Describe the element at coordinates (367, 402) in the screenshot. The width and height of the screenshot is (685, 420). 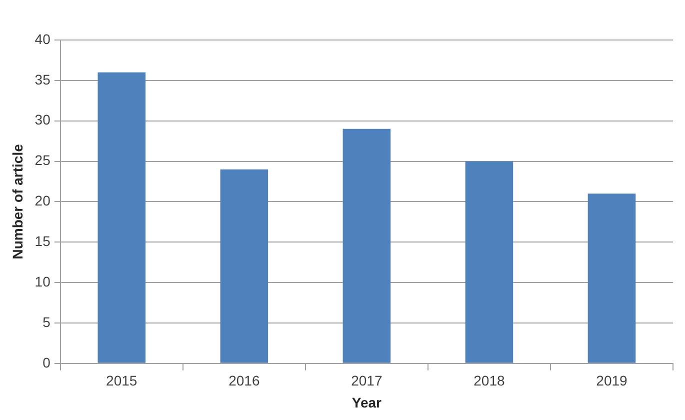
I see `x-axis-title: Year` at that location.